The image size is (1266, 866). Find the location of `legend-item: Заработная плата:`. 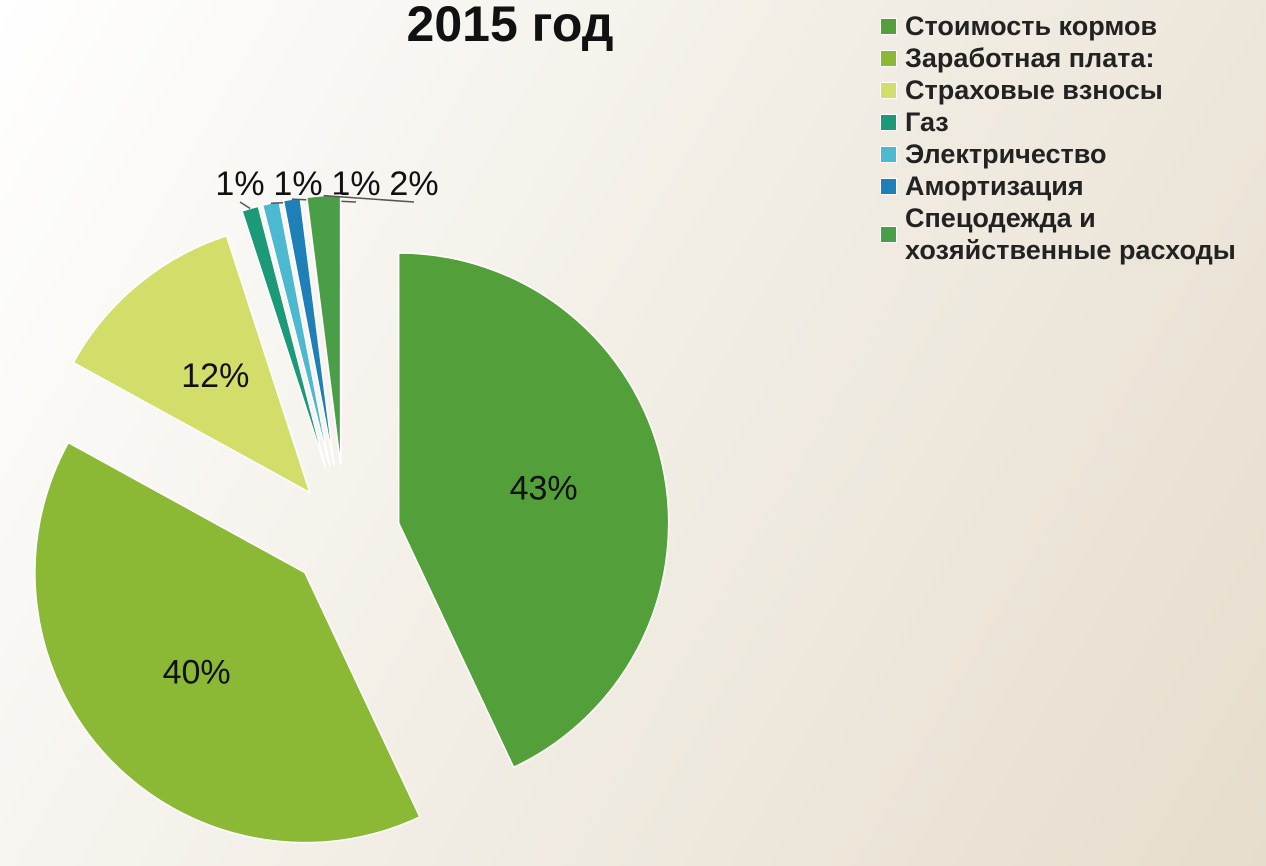

legend-item: Заработная плата: is located at coordinates (1070, 58).